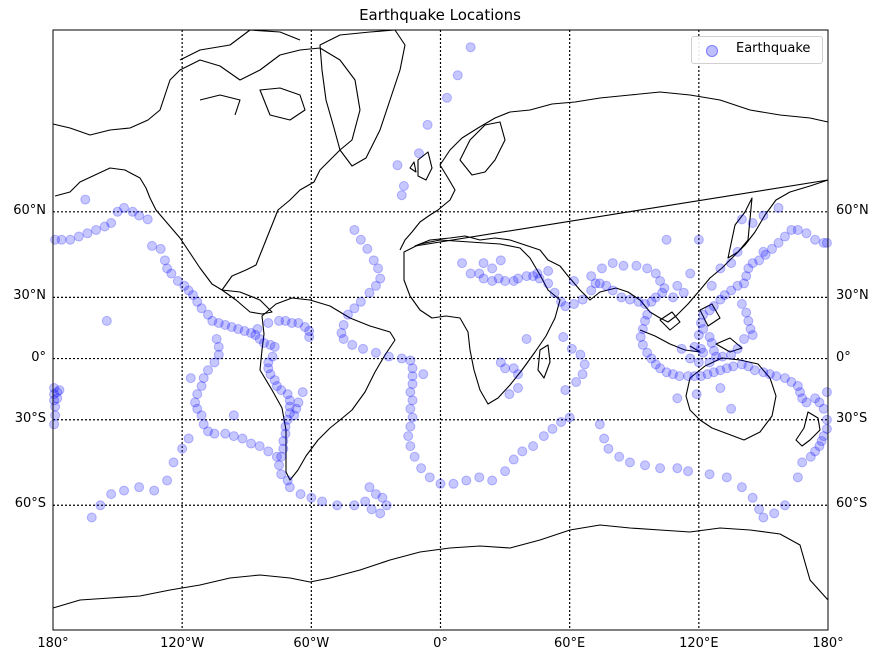 The width and height of the screenshot is (880, 667). I want to click on lat-tick-label: 30°N, so click(852, 296).